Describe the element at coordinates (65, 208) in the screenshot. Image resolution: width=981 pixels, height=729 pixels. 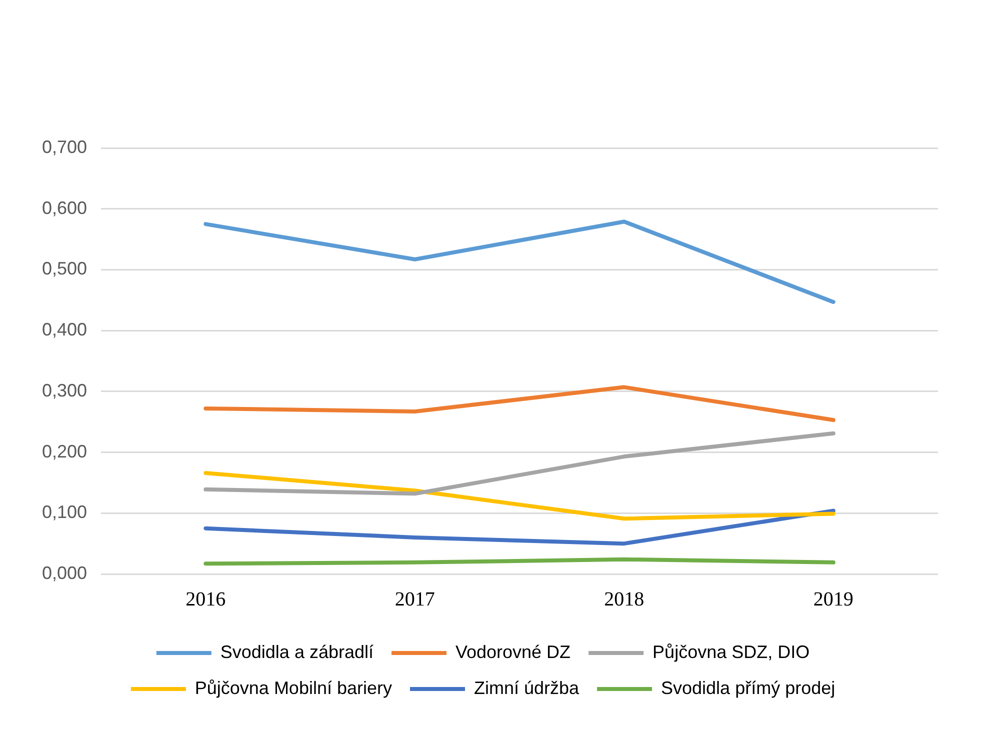
I see `y-tick-label: 0,600` at that location.